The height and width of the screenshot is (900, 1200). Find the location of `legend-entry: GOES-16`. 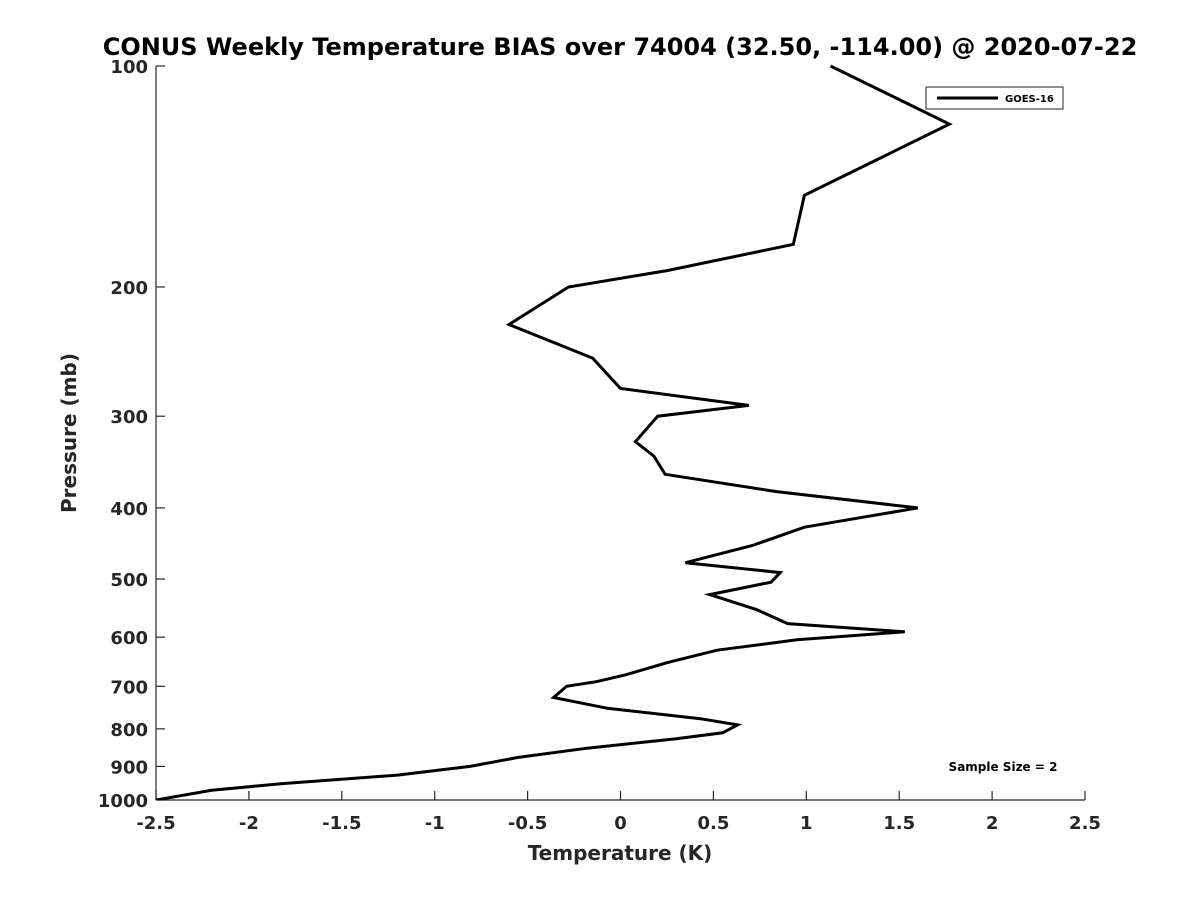

legend-entry: GOES-16 is located at coordinates (1029, 99).